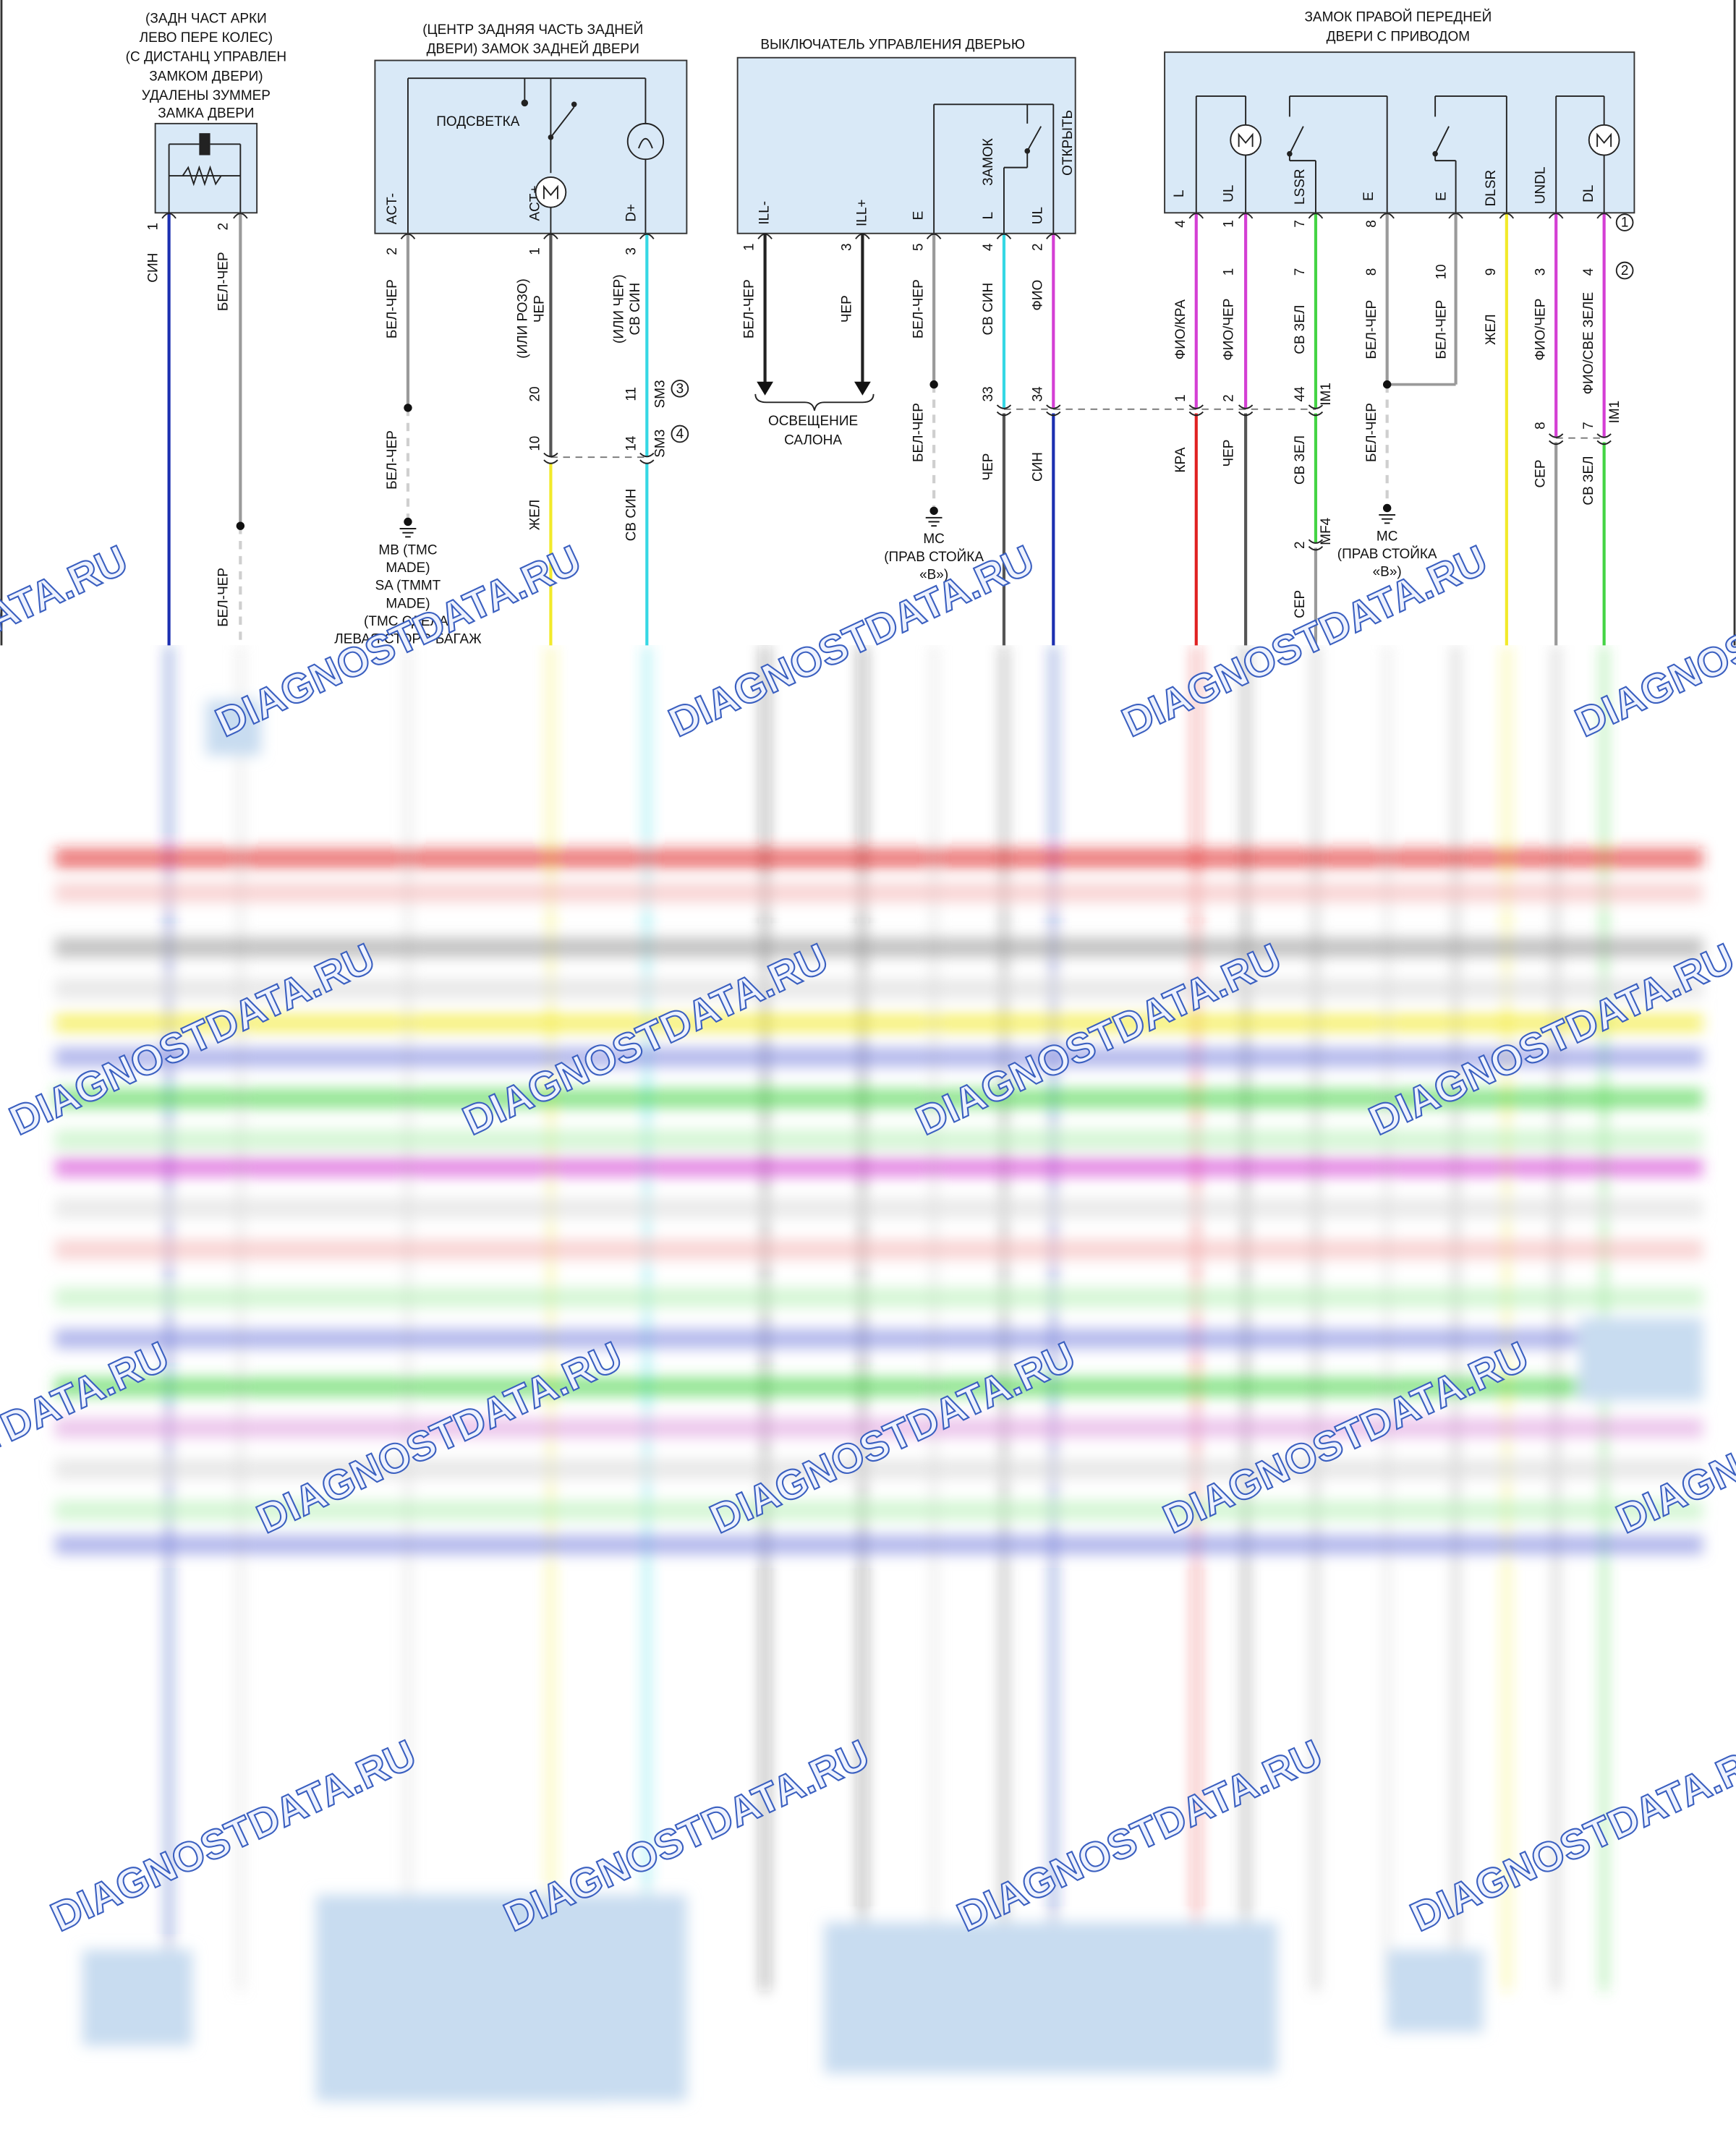 The width and height of the screenshot is (1736, 2153). I want to click on component-title: ВЫКЛЮЧАТЕЛЬ УПРАВЛЕНИЯ ДВЕРЬЮ, so click(893, 45).